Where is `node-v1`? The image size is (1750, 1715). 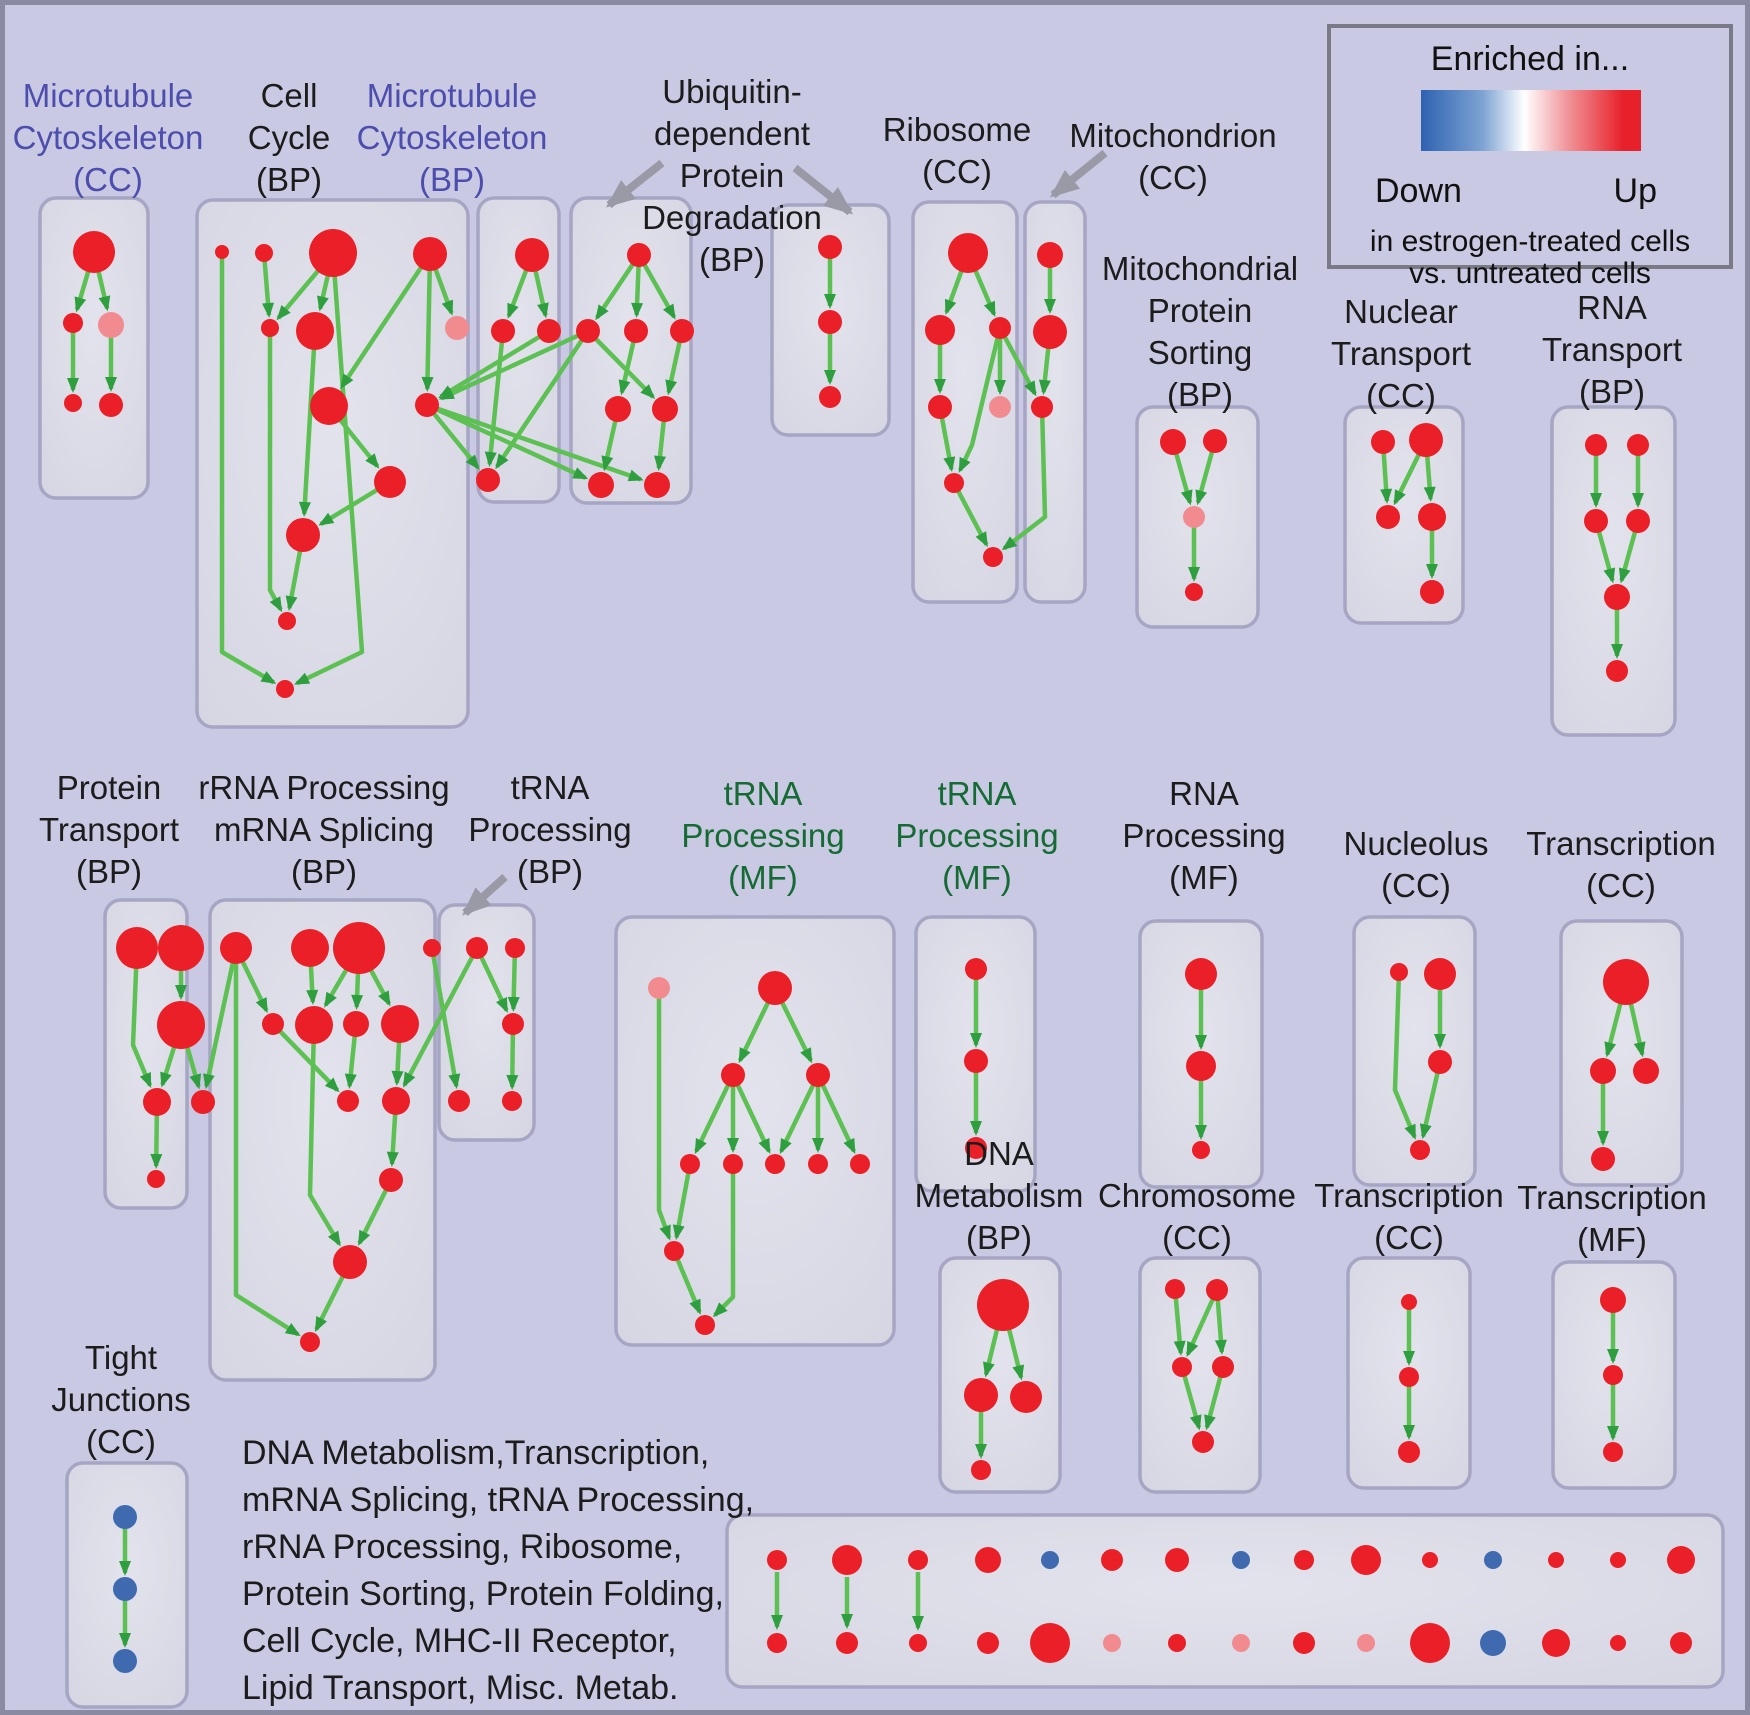
node-v1 is located at coordinates (1638, 445).